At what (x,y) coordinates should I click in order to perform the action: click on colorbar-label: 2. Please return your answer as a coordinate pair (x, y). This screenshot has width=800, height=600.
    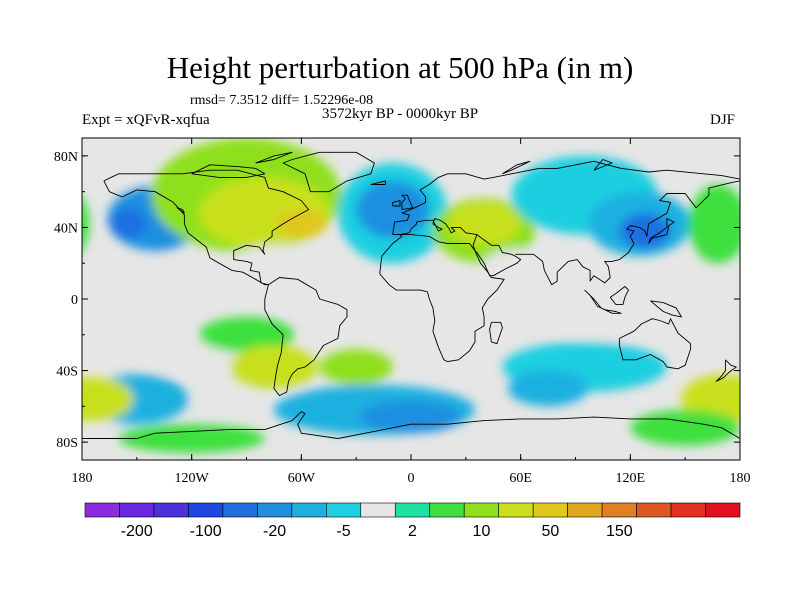
    Looking at the image, I should click on (412, 531).